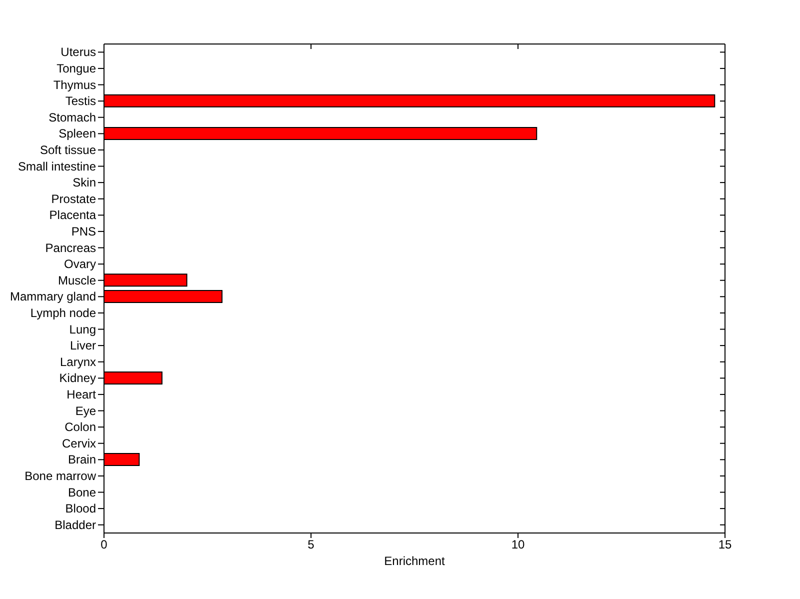  What do you see at coordinates (80, 101) in the screenshot?
I see `y-tick-label: Testis` at bounding box center [80, 101].